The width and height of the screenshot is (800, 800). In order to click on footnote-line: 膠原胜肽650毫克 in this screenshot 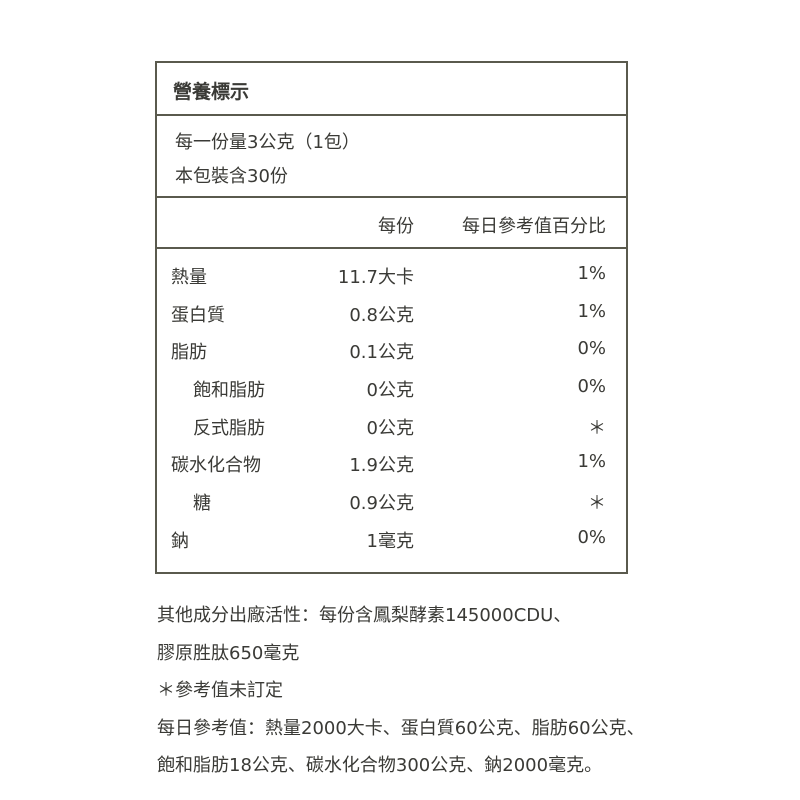, I will do `click(228, 653)`.